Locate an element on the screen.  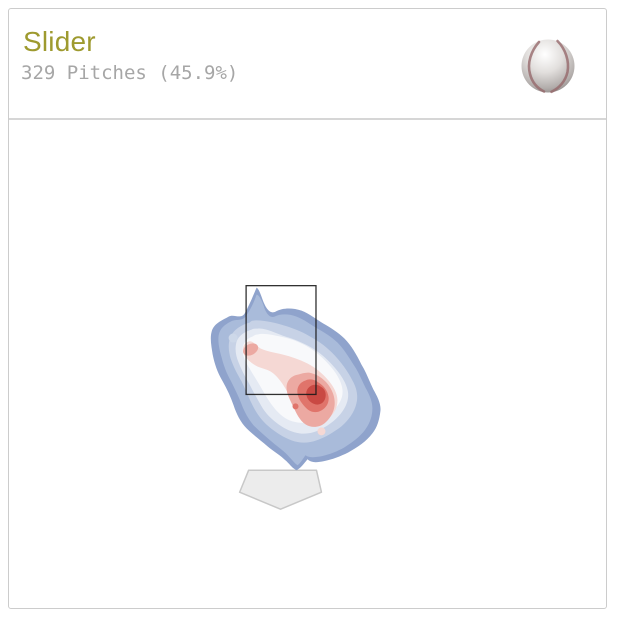
baseball-seam-left is located at coordinates (536, 66).